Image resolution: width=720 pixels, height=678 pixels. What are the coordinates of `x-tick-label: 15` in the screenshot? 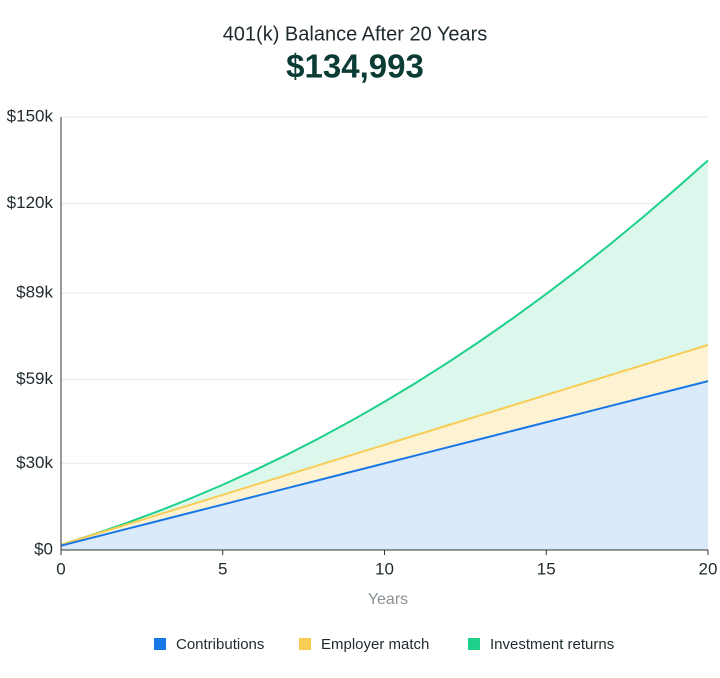 It's located at (546, 568).